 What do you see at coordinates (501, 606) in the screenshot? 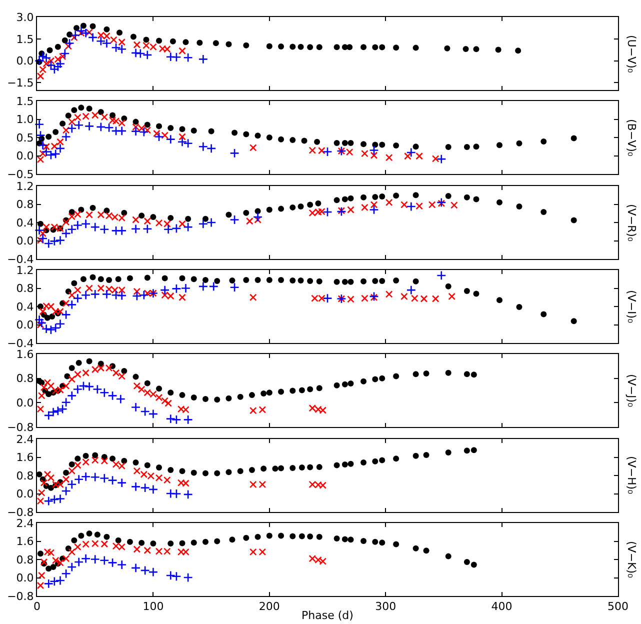
I see `x-tick-label: 400` at bounding box center [501, 606].